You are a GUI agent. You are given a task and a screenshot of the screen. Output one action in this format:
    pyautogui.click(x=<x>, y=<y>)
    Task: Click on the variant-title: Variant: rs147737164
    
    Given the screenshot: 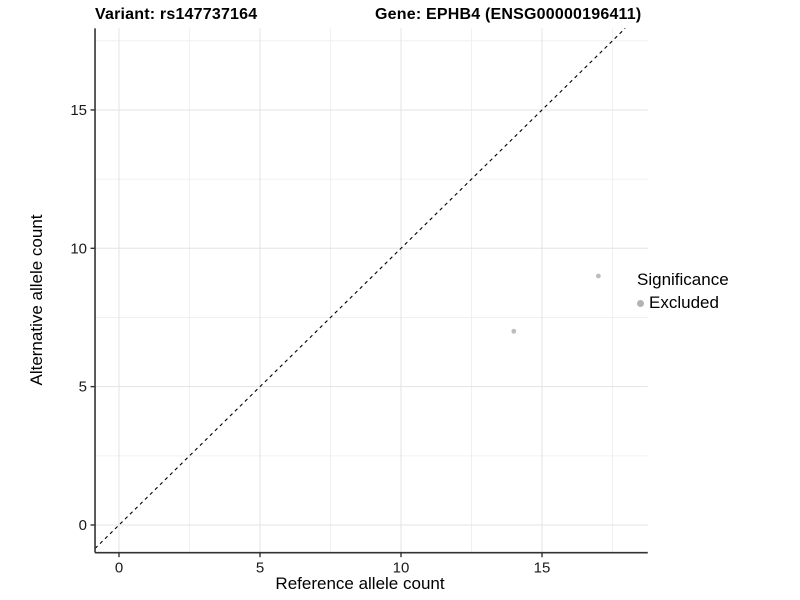 What is the action you would take?
    pyautogui.click(x=176, y=14)
    